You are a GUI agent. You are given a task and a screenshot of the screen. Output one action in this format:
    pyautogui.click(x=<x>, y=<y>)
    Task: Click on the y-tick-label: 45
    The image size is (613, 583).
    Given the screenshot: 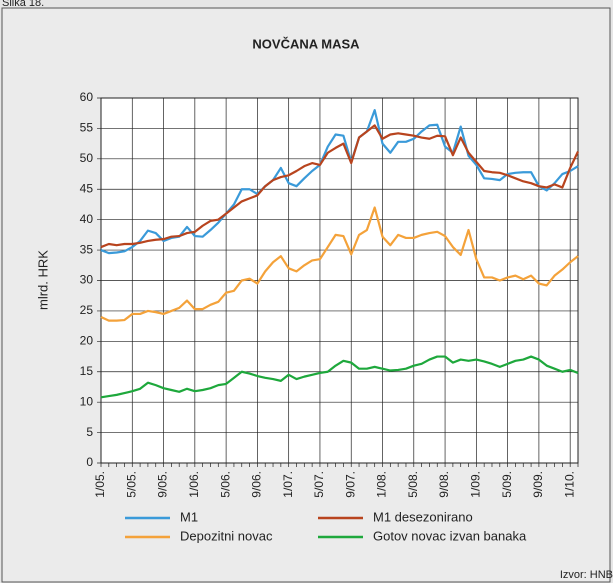 What is the action you would take?
    pyautogui.click(x=87, y=188)
    